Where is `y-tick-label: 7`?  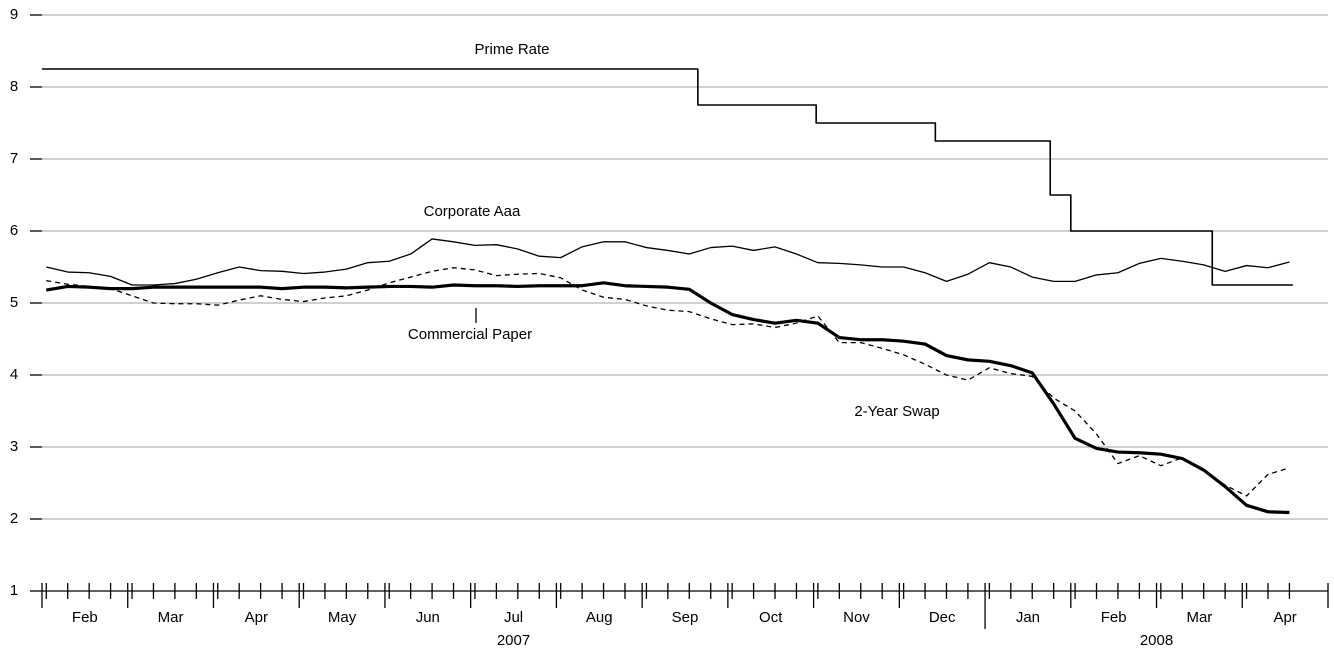 y-tick-label: 7 is located at coordinates (14, 158).